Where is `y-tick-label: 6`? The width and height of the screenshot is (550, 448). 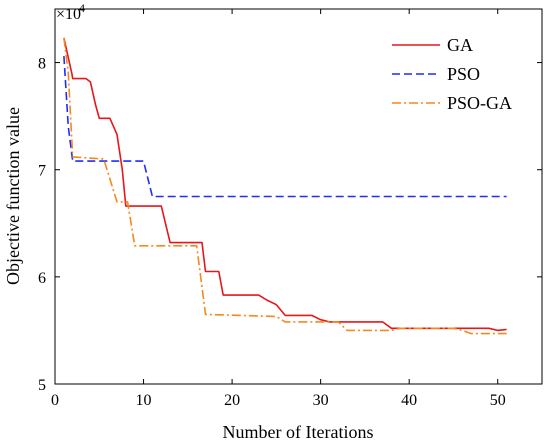 y-tick-label: 6 is located at coordinates (42, 278).